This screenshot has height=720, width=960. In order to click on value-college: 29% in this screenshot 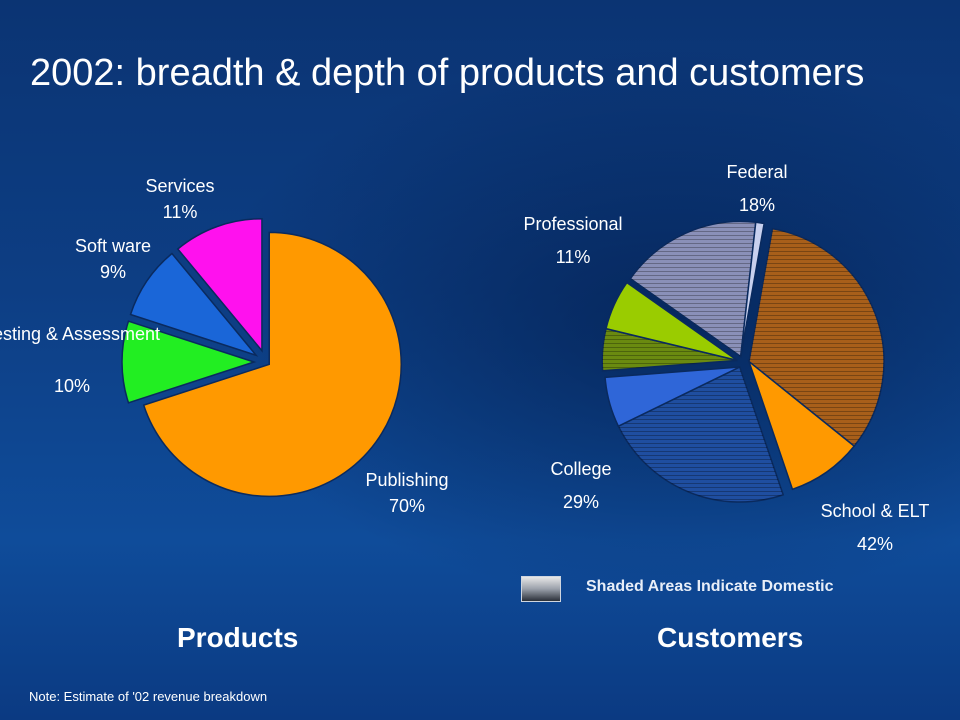, I will do `click(581, 502)`.